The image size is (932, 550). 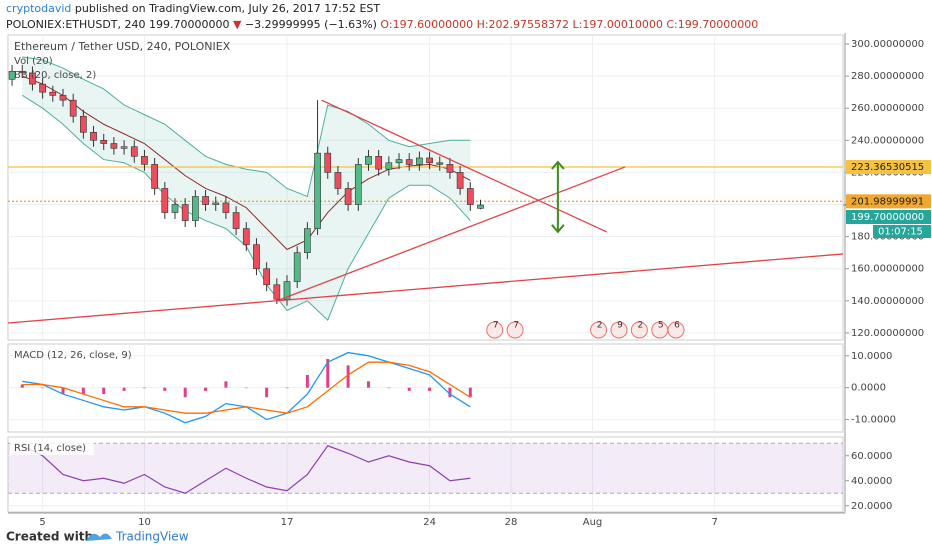 I want to click on panel-border, so click(x=425, y=474).